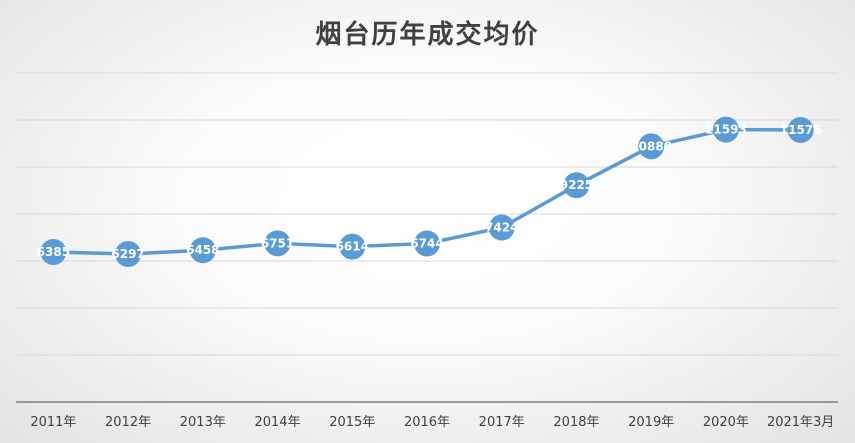 The height and width of the screenshot is (443, 855). What do you see at coordinates (203, 422) in the screenshot?
I see `x-tick-label: 2013年` at bounding box center [203, 422].